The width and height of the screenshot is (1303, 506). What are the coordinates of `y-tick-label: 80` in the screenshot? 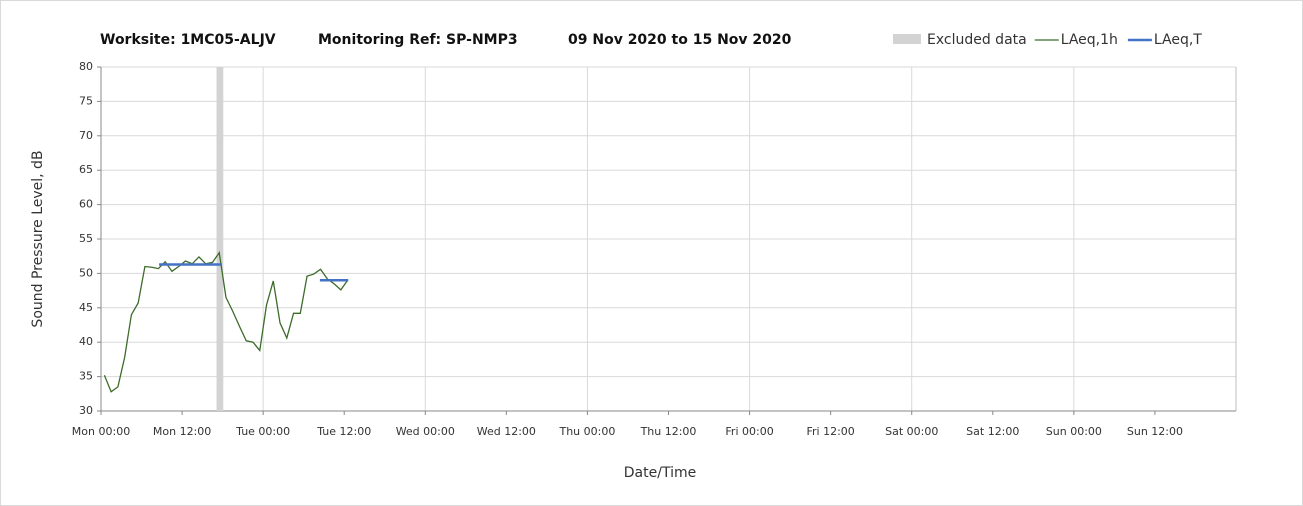 It's located at (86, 66).